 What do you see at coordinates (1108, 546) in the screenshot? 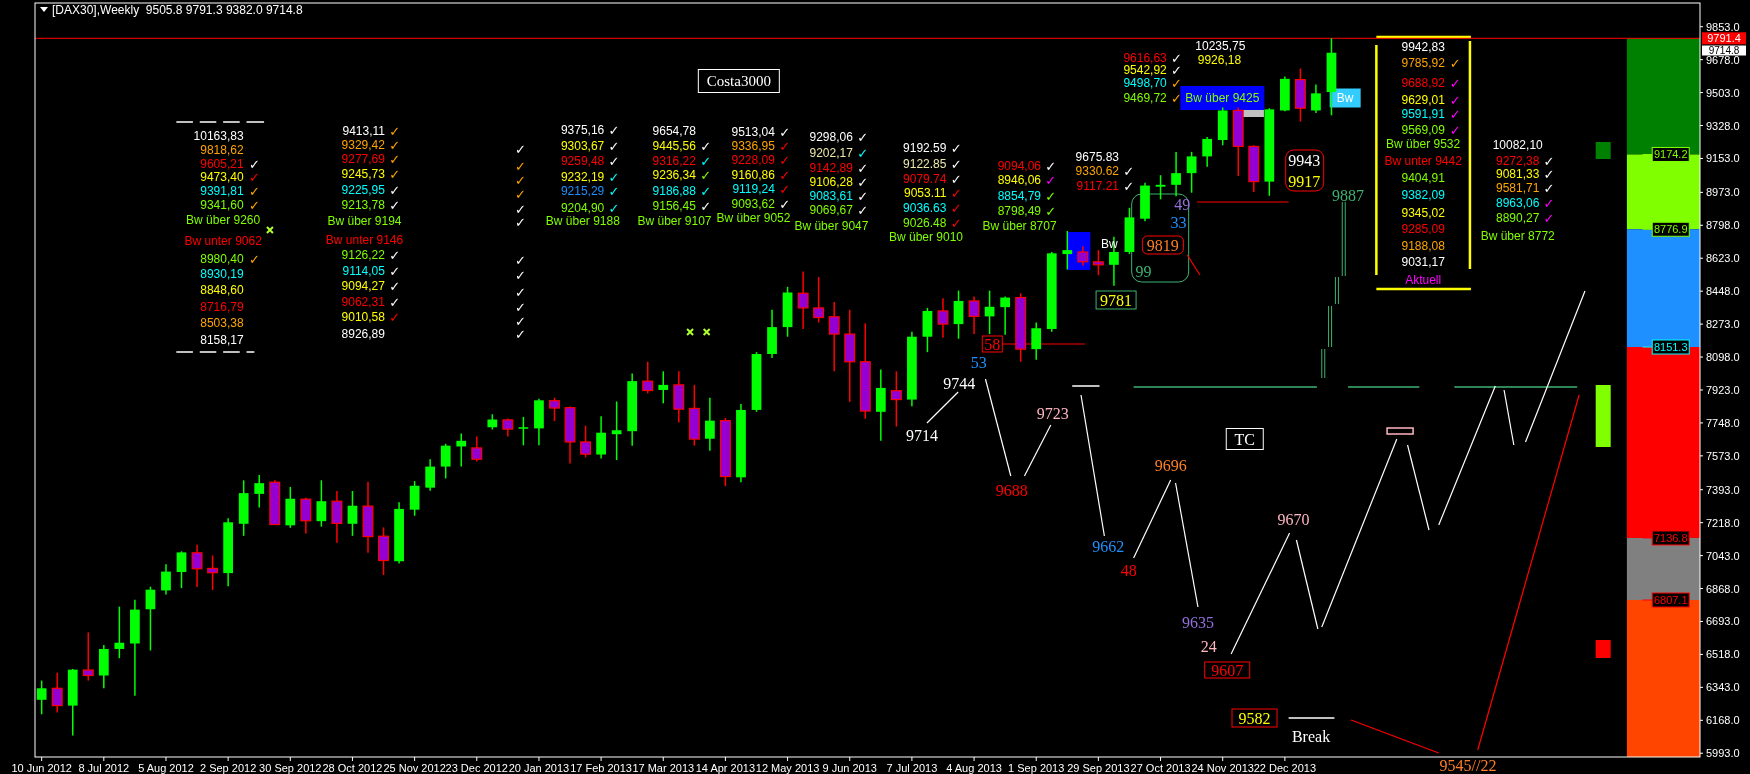
I see `annotation: 9662` at bounding box center [1108, 546].